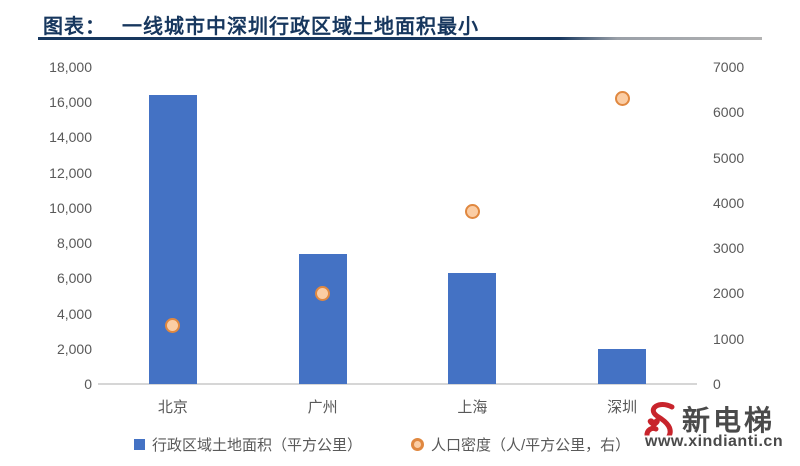  What do you see at coordinates (472, 407) in the screenshot?
I see `x-axis-category-label: 上海` at bounding box center [472, 407].